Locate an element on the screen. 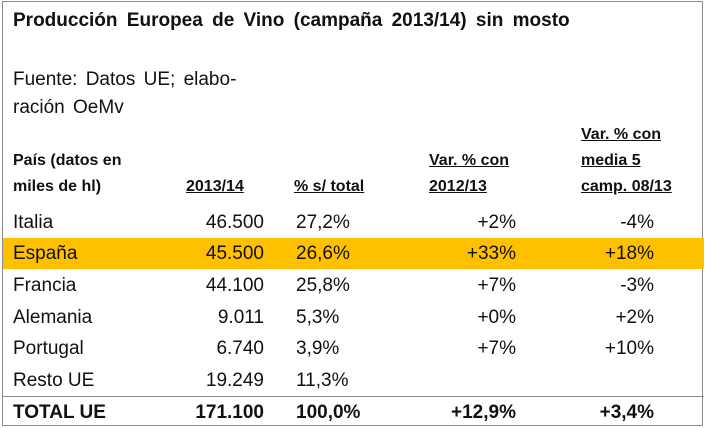  header-var-avg: Var. % con media 5 camp. 08/13 is located at coordinates (626, 161).